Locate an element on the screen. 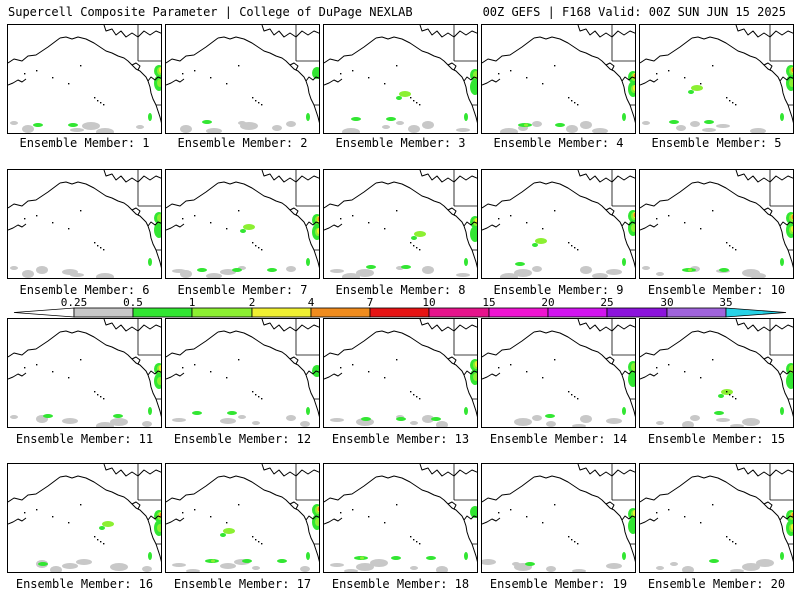 This screenshot has height=600, width=800. ensemble-member-label: Ensemble Member: 12 is located at coordinates (242, 439).